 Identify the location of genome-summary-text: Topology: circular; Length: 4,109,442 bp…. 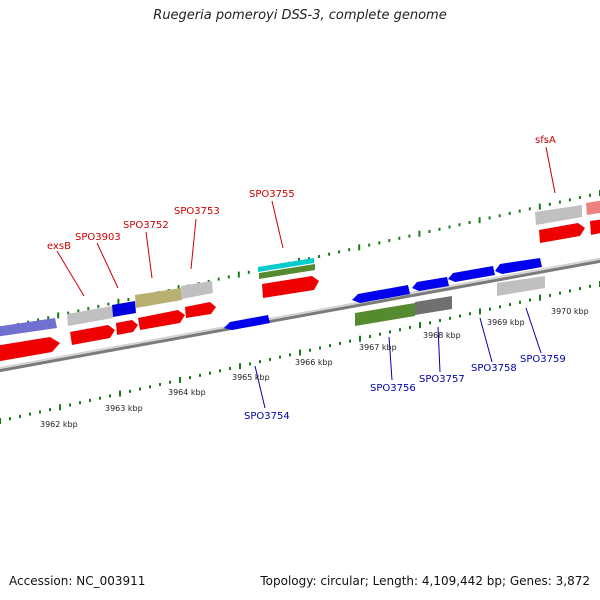
(425, 581).